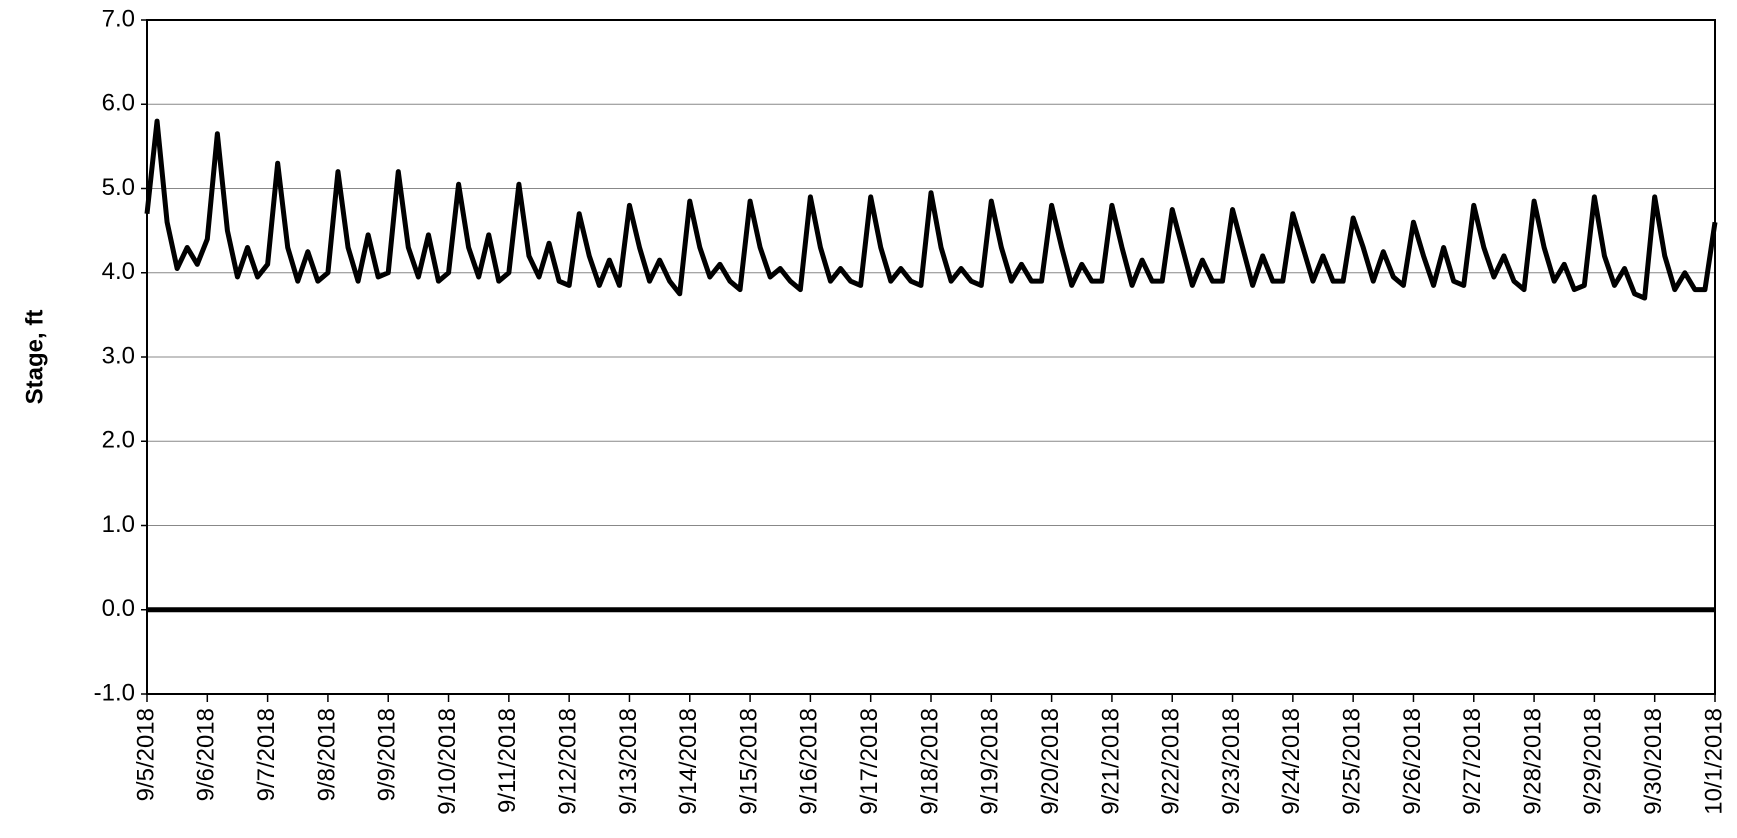  I want to click on y-tick-label: 0.0, so click(118, 608).